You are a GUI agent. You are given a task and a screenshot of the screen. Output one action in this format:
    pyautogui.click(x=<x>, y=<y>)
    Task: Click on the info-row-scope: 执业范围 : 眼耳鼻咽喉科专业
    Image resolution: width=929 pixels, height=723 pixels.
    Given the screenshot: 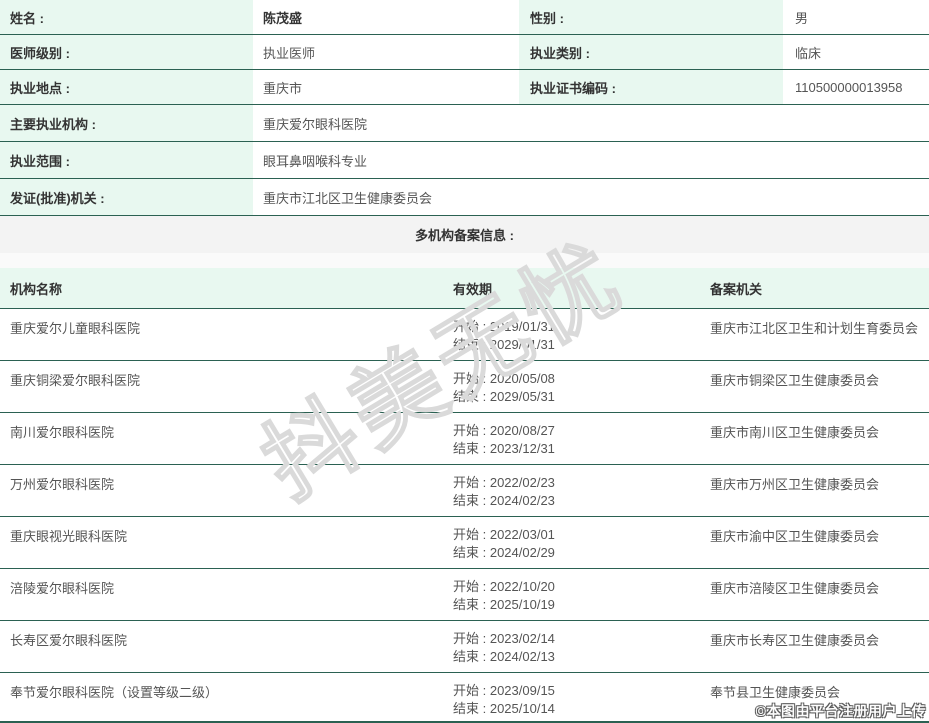 What is the action you would take?
    pyautogui.click(x=464, y=160)
    